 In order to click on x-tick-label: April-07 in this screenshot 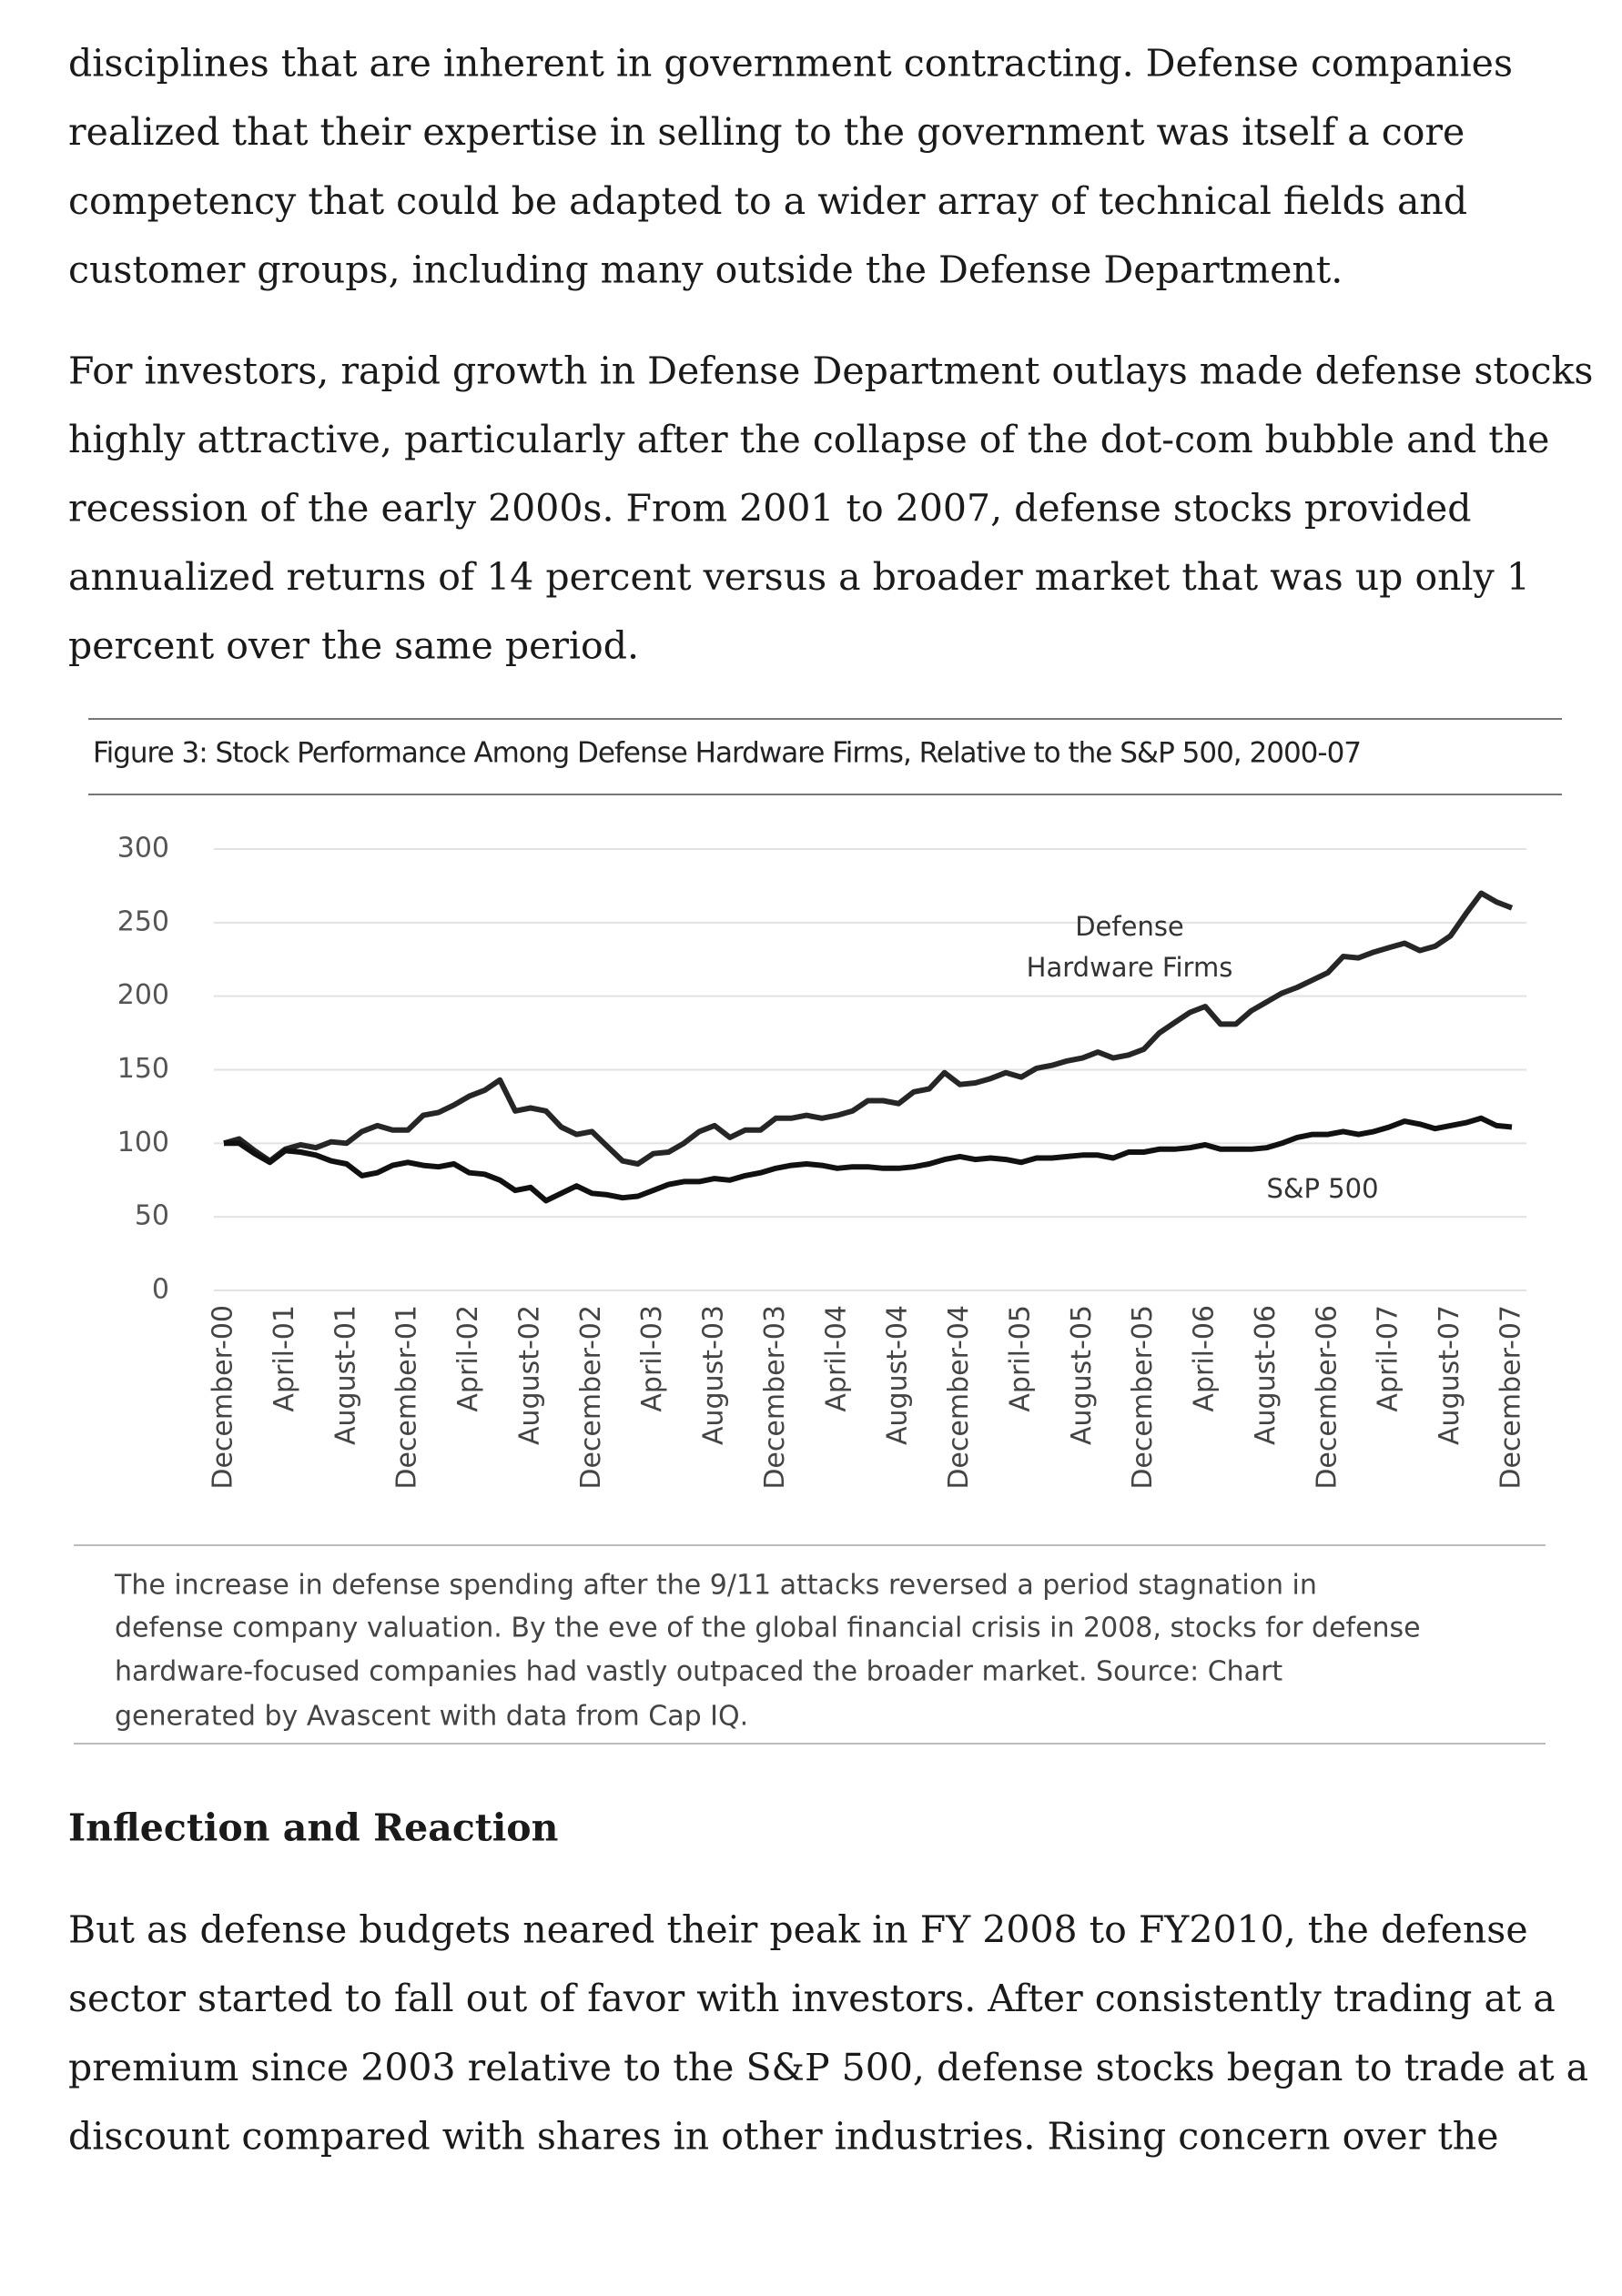, I will do `click(1388, 1359)`.